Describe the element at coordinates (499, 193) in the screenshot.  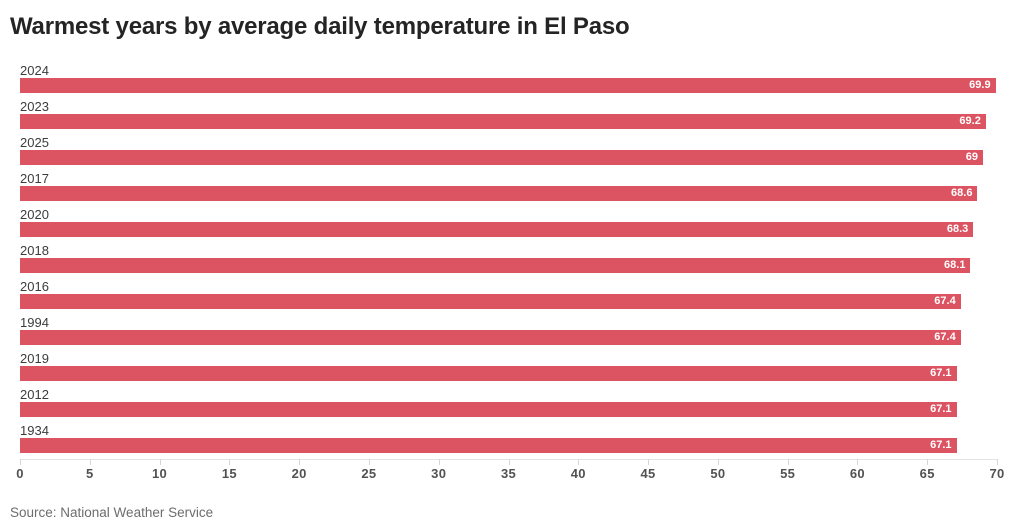
I see `bar: 68.6` at that location.